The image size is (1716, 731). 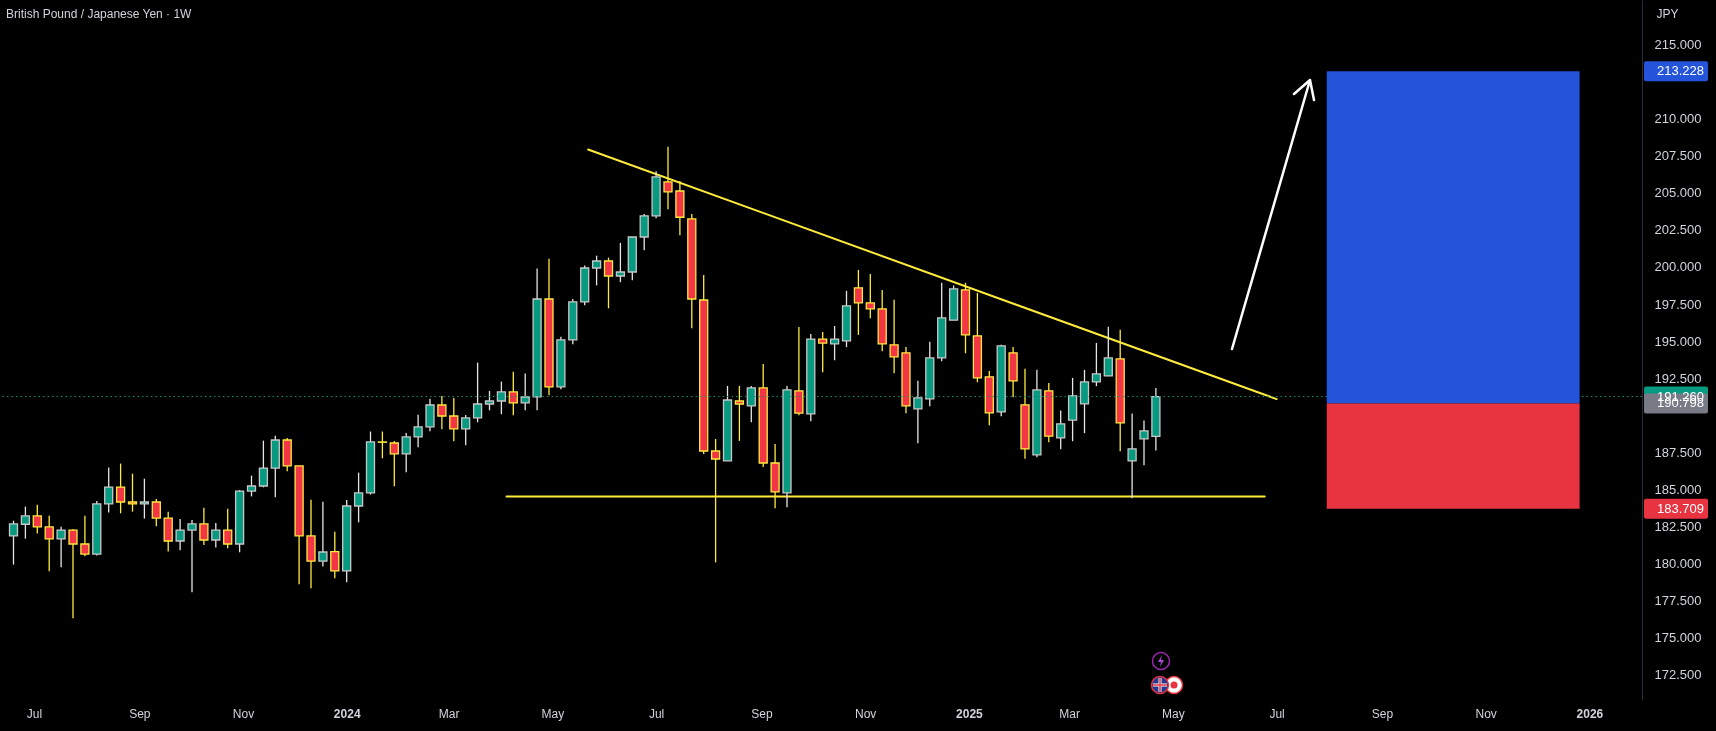 I want to click on y-tick-label: 180.000, so click(x=1678, y=564).